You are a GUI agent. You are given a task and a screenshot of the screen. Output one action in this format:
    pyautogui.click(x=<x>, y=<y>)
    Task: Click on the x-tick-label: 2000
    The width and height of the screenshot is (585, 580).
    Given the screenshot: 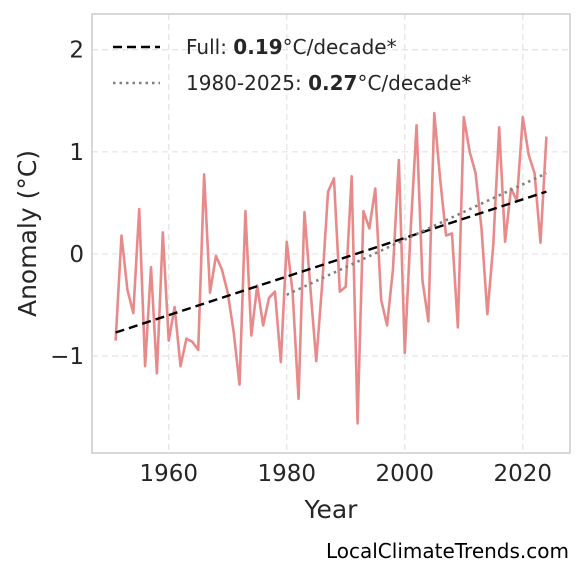 What is the action you would take?
    pyautogui.click(x=404, y=474)
    